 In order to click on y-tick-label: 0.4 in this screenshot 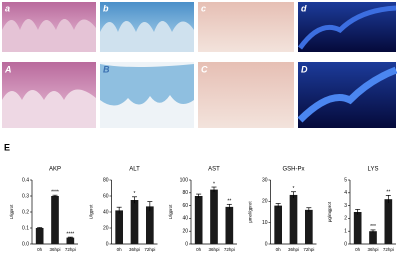, I will do `click(25, 180)`.